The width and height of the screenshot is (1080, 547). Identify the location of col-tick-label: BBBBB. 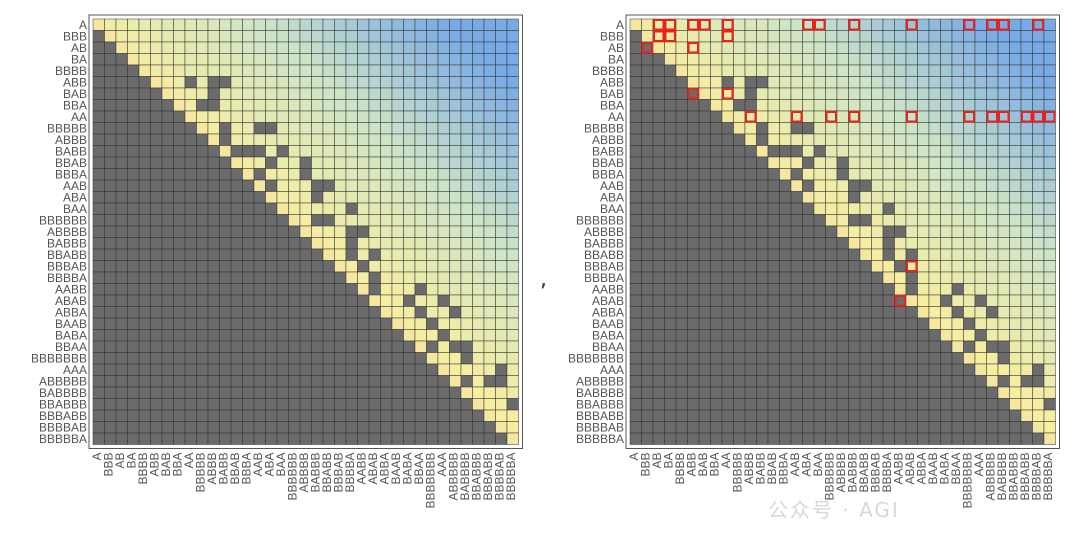
(201, 473).